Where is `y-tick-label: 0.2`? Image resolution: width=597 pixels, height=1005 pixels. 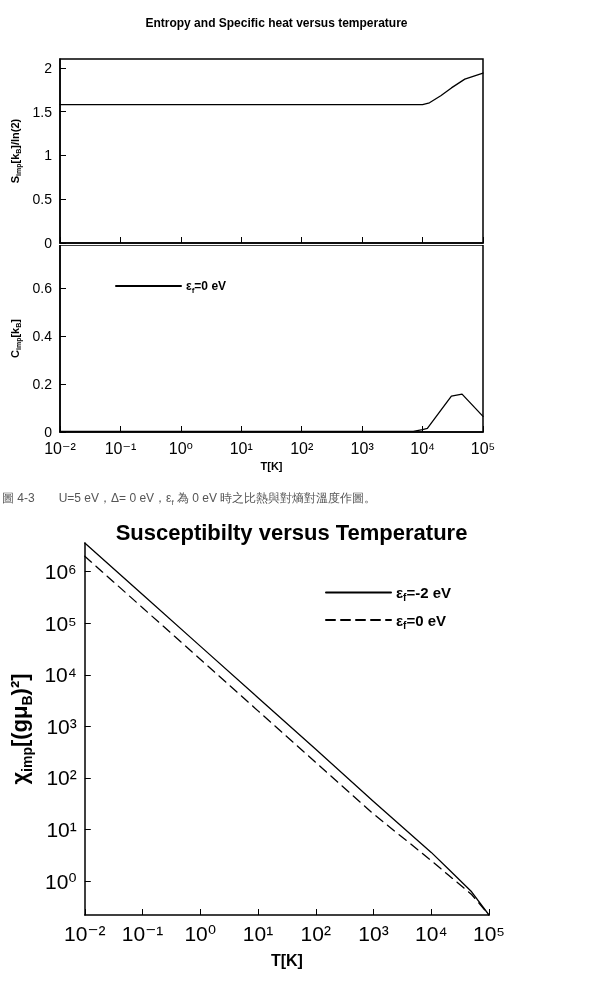 y-tick-label: 0.2 is located at coordinates (42, 384).